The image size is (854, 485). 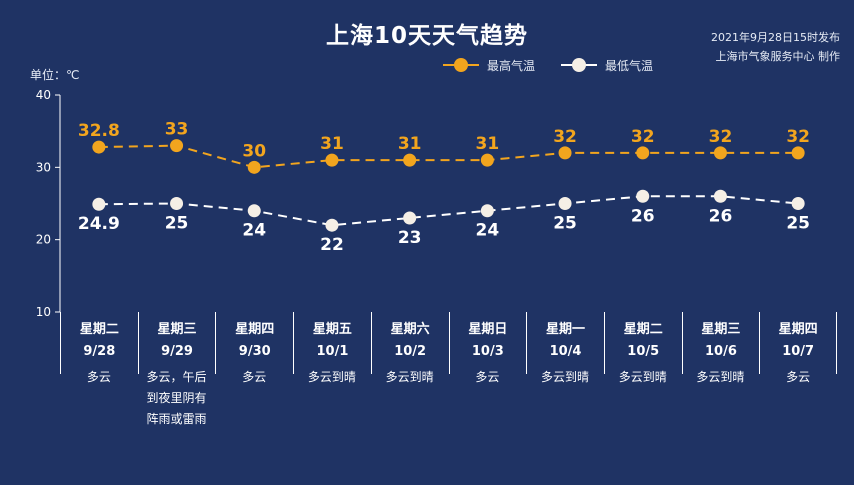 I want to click on day-column: 星期四 10/7, so click(x=798, y=343).